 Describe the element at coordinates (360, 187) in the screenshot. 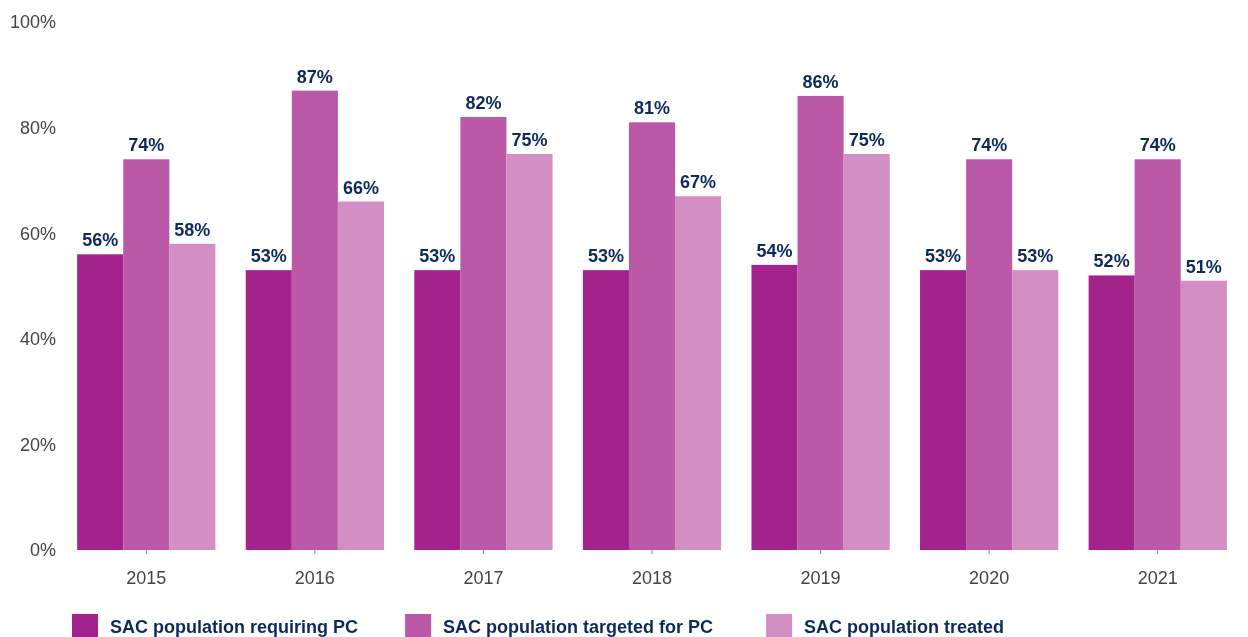

I see `data-label: 66%` at that location.